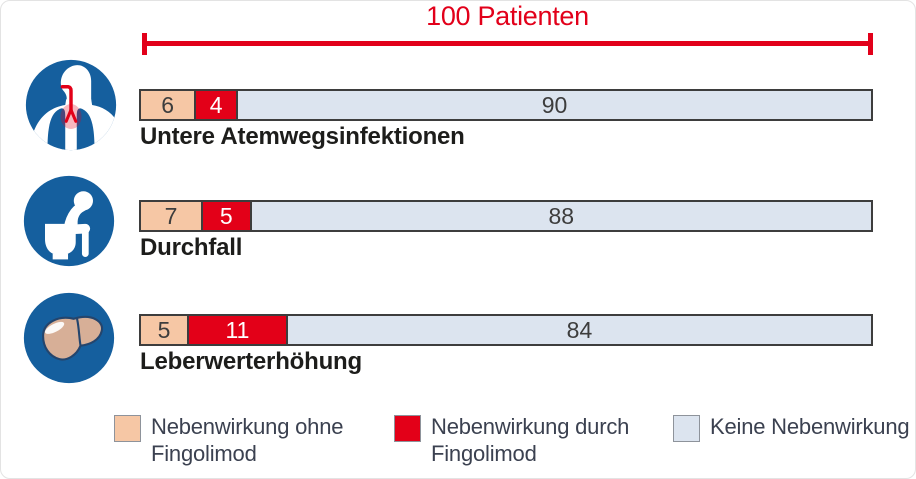 The height and width of the screenshot is (479, 916). What do you see at coordinates (247, 426) in the screenshot?
I see `legend-label-line1: Nebenwirkung ohne` at bounding box center [247, 426].